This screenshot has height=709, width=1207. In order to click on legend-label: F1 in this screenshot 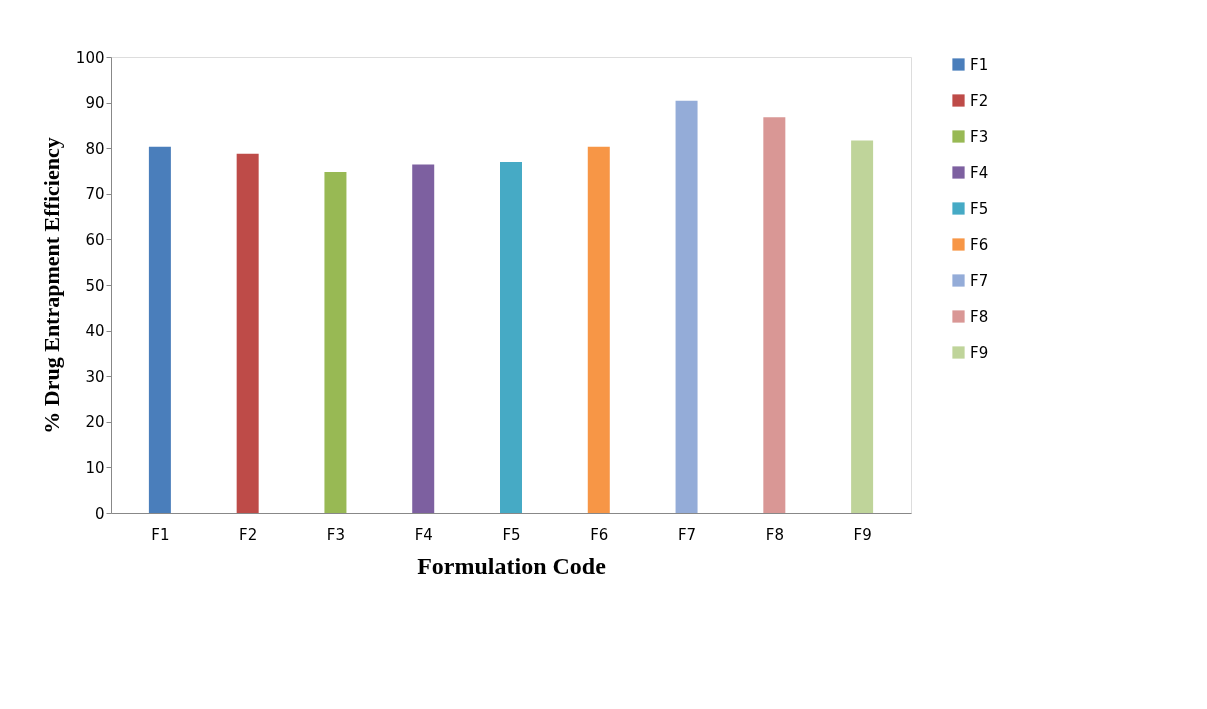, I will do `click(979, 64)`.